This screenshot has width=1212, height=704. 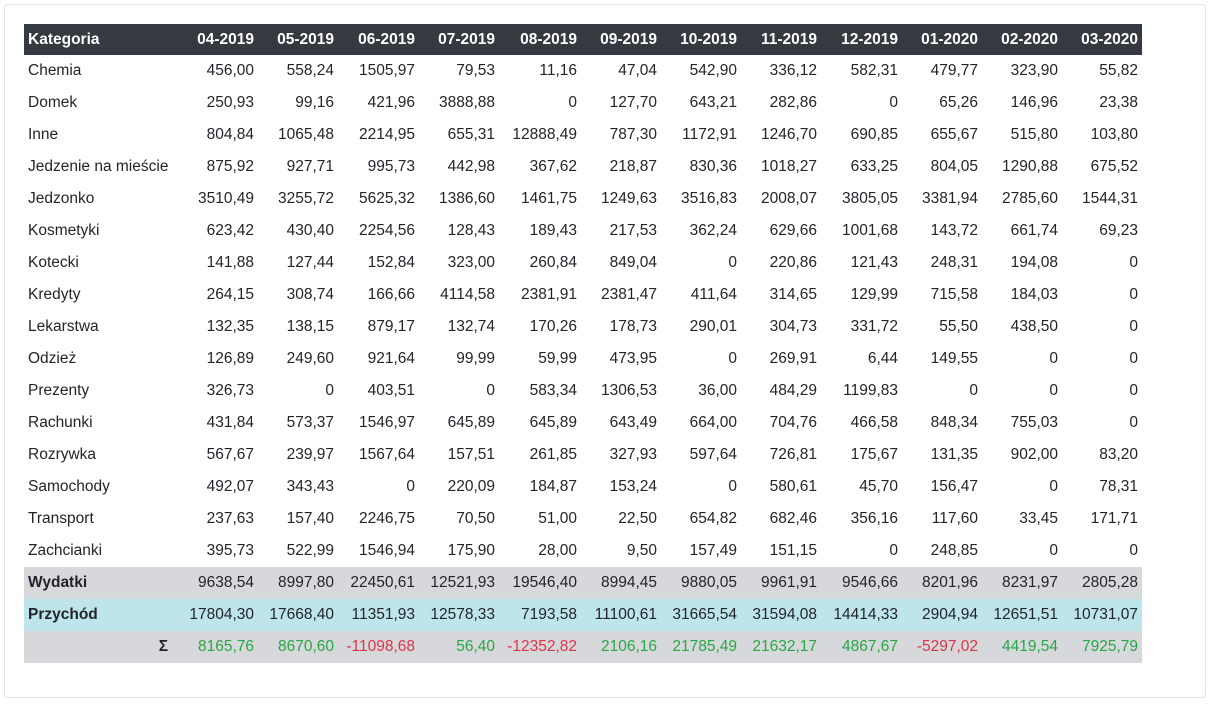 What do you see at coordinates (942, 39) in the screenshot?
I see `month-header: 01-2020` at bounding box center [942, 39].